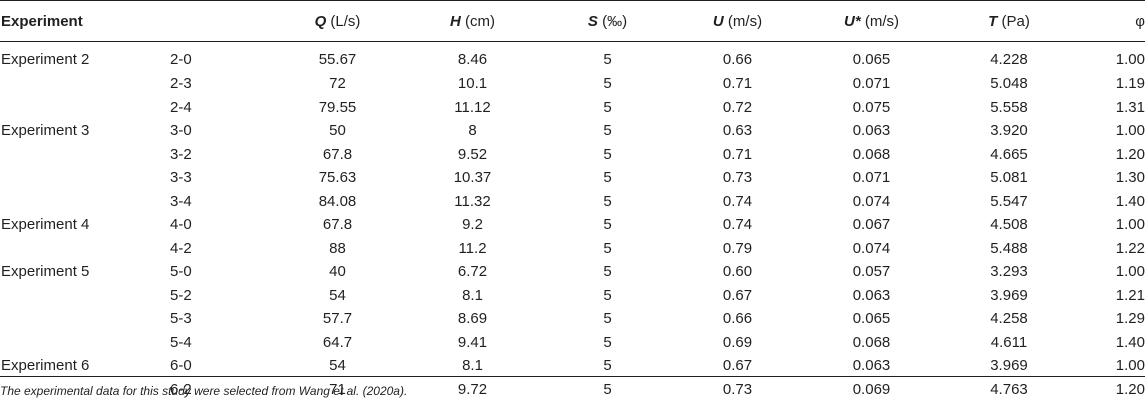 Image resolution: width=1145 pixels, height=404 pixels. Describe the element at coordinates (737, 225) in the screenshot. I see `cell-u: 0.74` at that location.